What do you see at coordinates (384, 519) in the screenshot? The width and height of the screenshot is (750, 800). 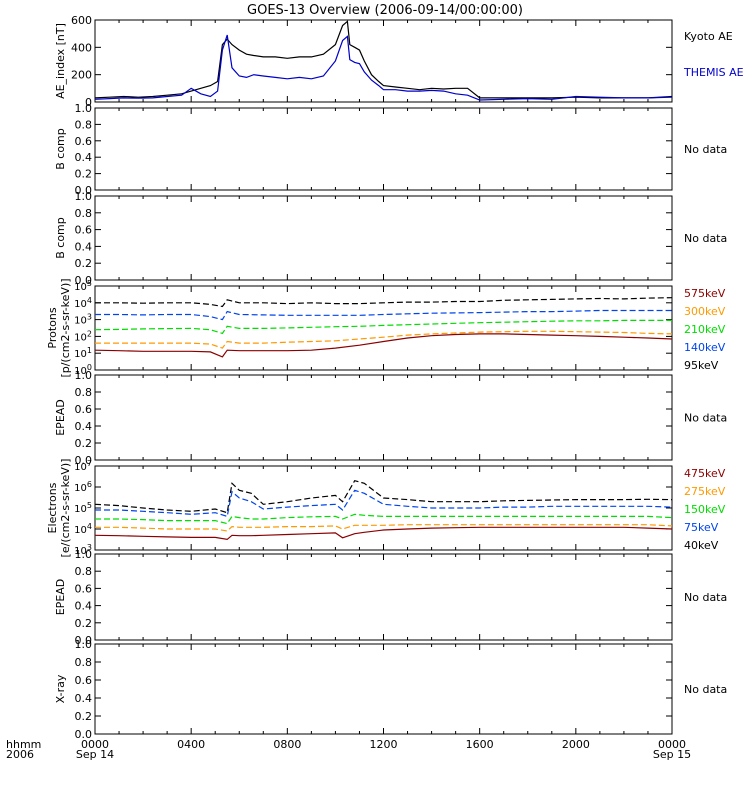 I see `series-line-150kev` at bounding box center [384, 519].